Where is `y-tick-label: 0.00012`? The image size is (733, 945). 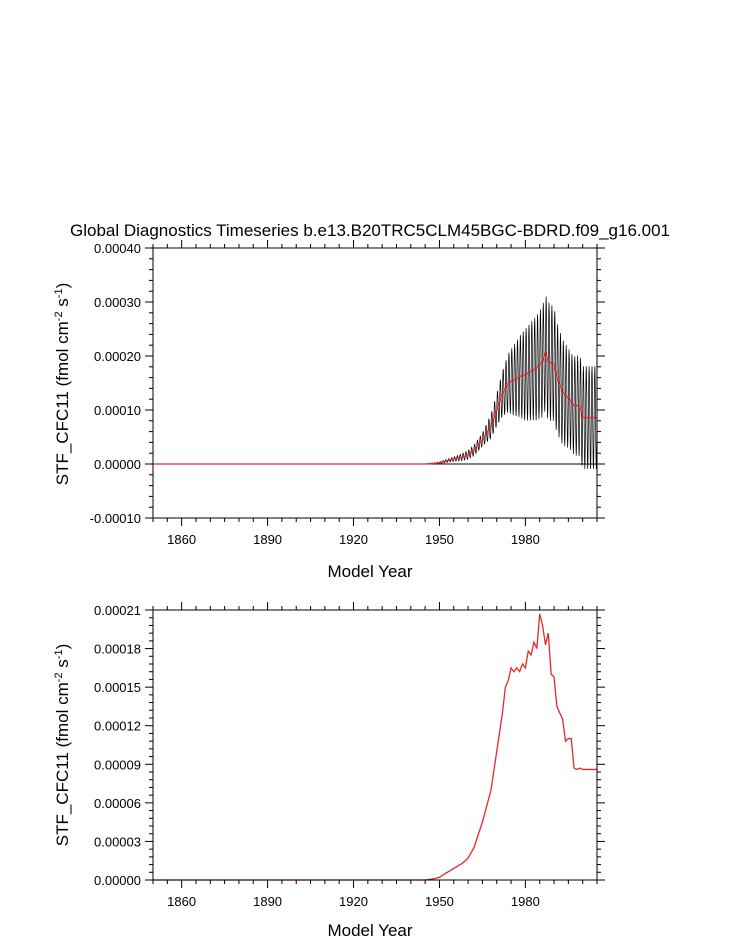 y-tick-label: 0.00012 is located at coordinates (117, 726).